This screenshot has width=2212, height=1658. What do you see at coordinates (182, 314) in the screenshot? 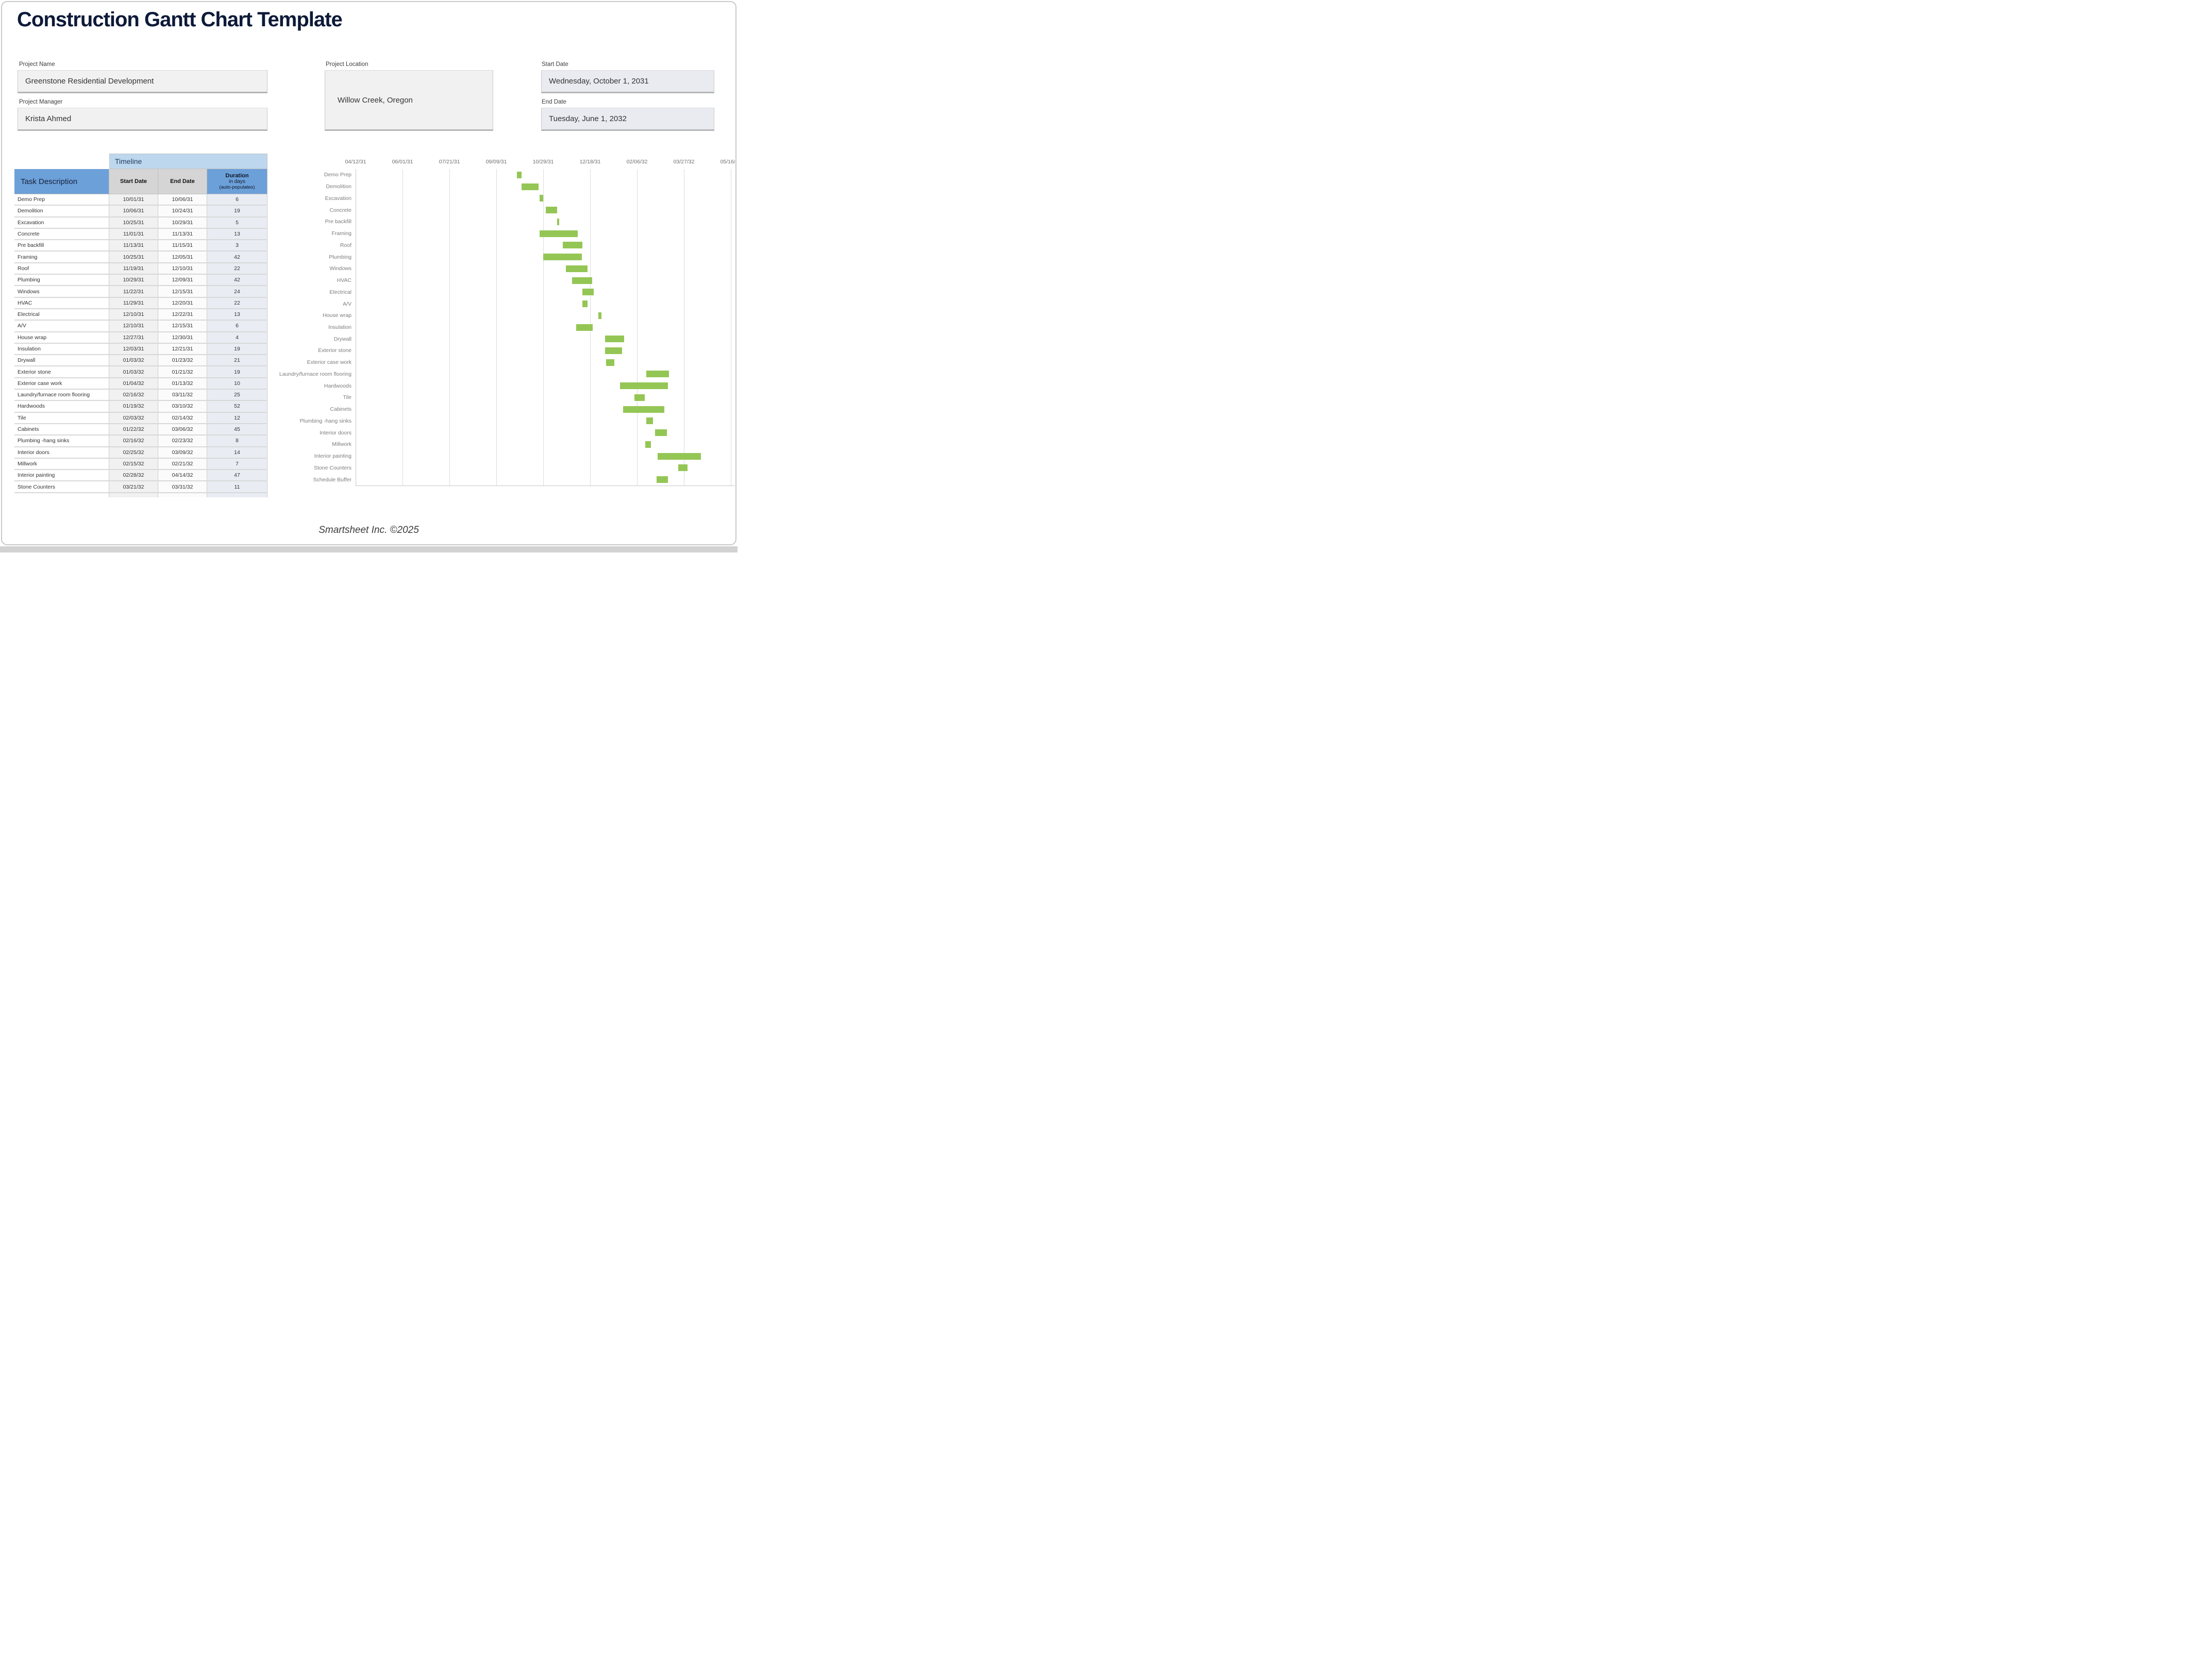
I see `table-cell-end: 12/22/31` at bounding box center [182, 314].